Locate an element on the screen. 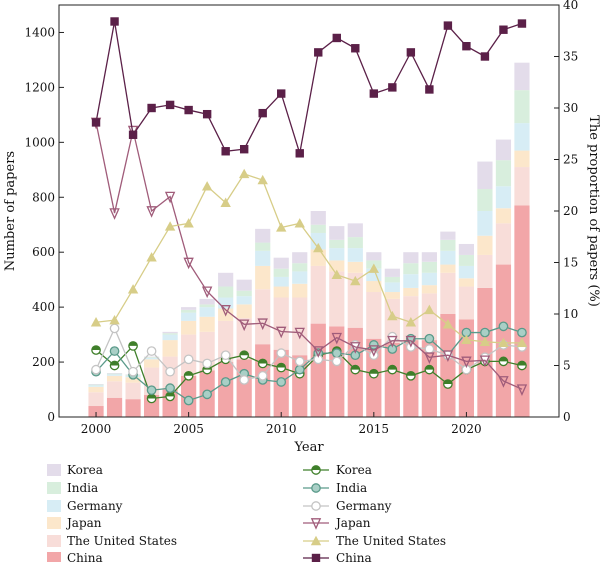  legend-line-marker-china is located at coordinates (316, 557).